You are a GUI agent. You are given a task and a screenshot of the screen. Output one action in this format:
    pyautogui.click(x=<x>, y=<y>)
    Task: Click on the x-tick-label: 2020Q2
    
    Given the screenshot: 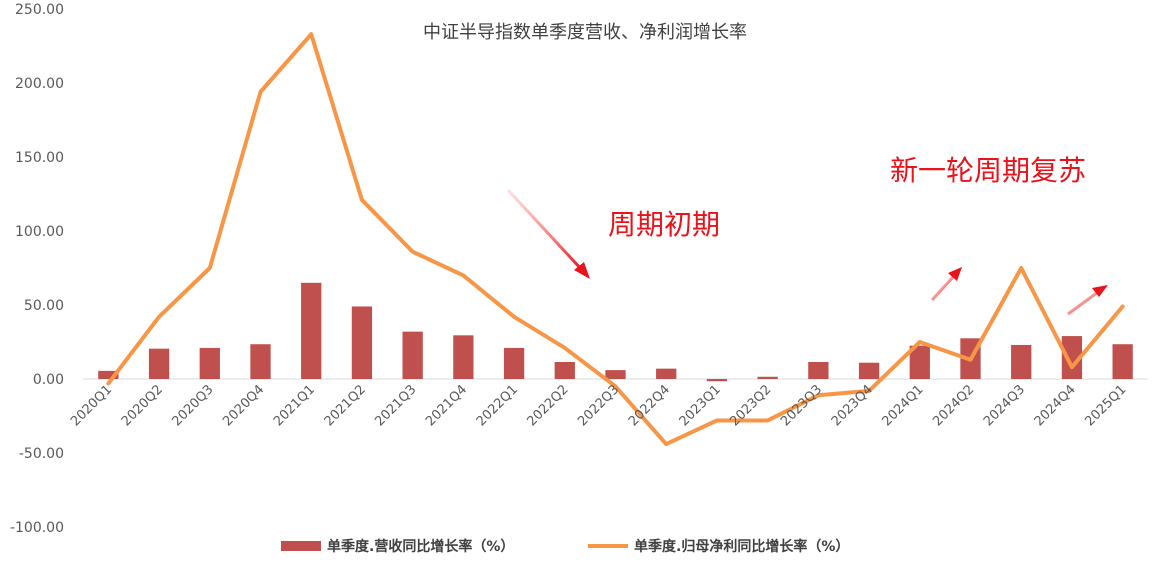 What is the action you would take?
    pyautogui.click(x=142, y=405)
    